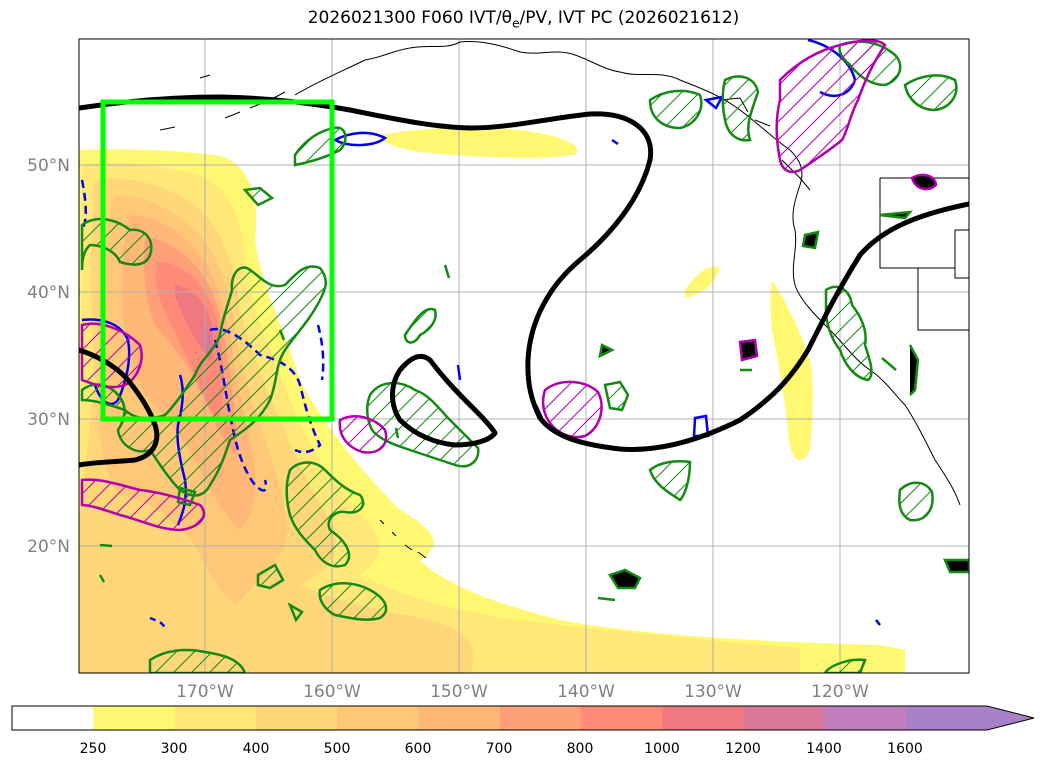  I want to click on colorbar-label: 800, so click(580, 749).